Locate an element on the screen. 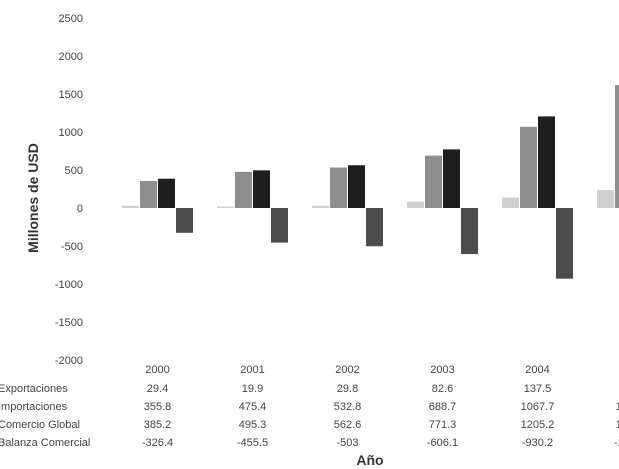 The image size is (619, 469). bar-importaciones-2004 is located at coordinates (528, 167).